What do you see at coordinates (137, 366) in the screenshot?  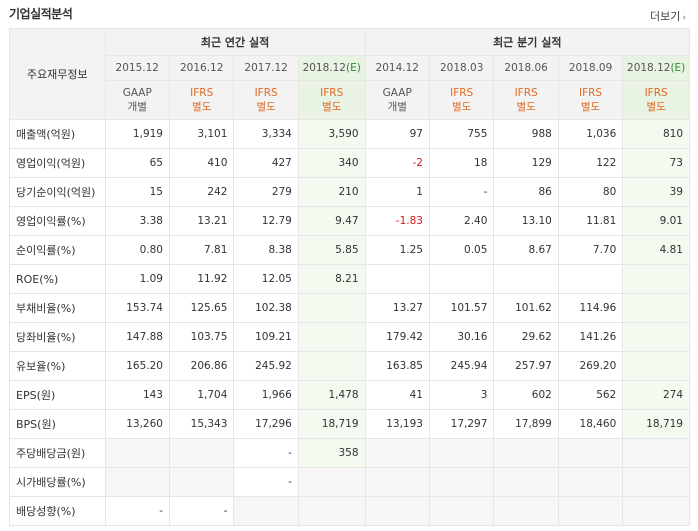 I see `table-cell: 165.20` at bounding box center [137, 366].